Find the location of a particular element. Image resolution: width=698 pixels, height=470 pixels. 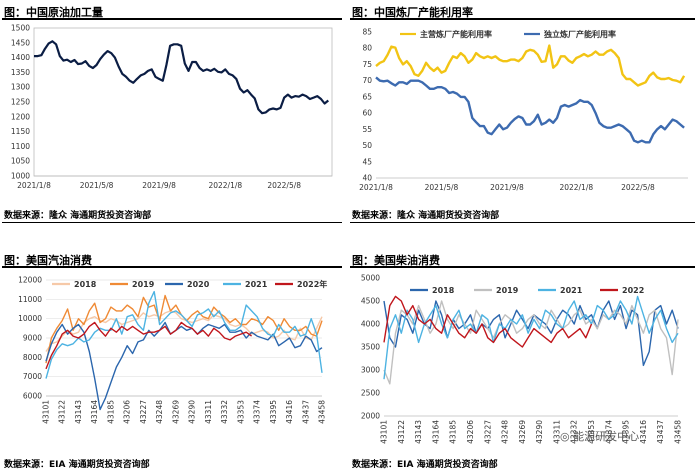

chart-title-us-distillate: 图：美国柴油消费 is located at coordinates (396, 260).